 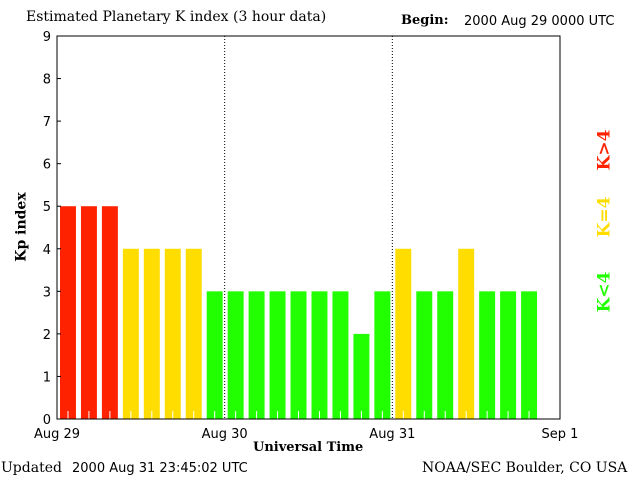 I want to click on y-tick-label: 5, so click(x=47, y=207).